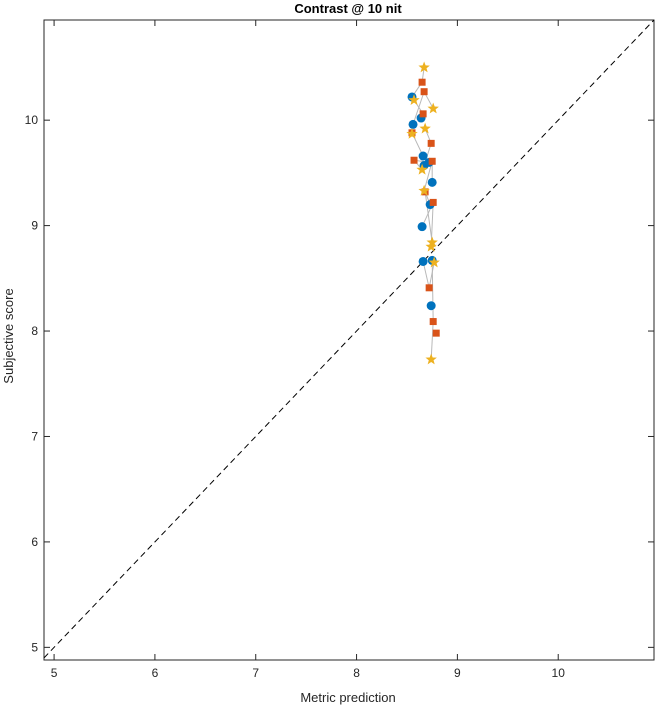  What do you see at coordinates (34, 436) in the screenshot?
I see `y-tick-label: 7` at bounding box center [34, 436].